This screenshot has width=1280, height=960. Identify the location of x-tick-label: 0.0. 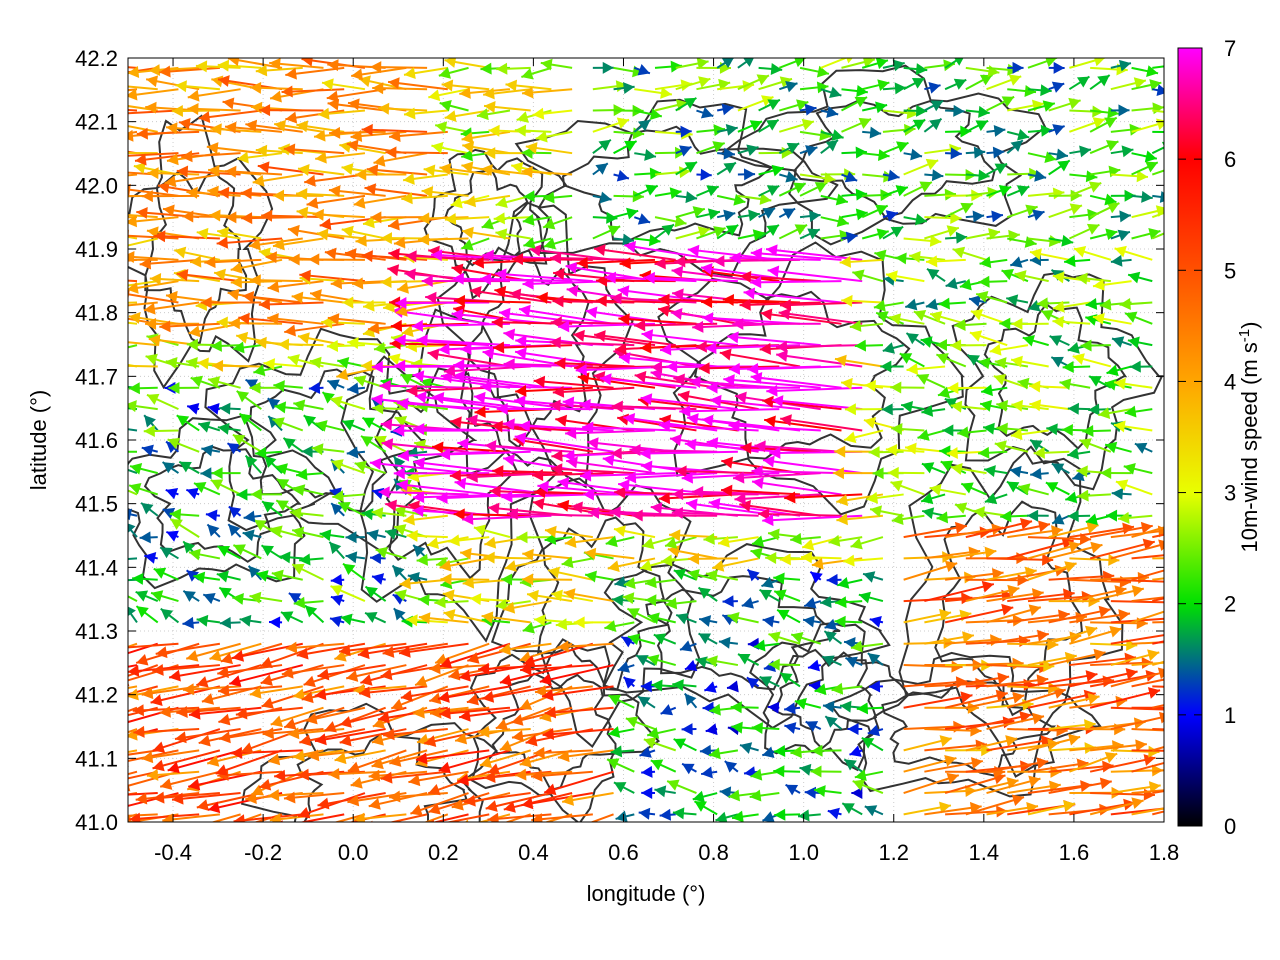
(353, 852).